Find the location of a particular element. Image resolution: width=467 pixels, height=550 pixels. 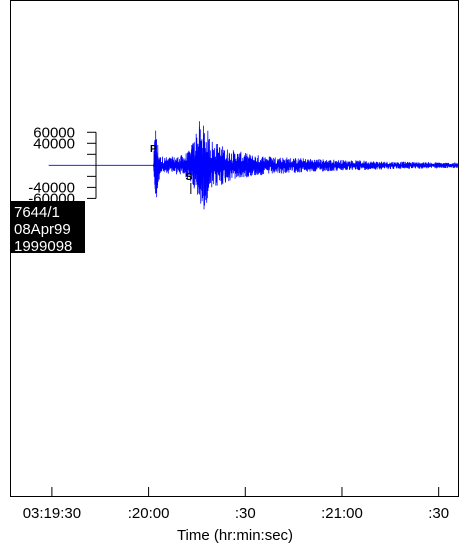

waveform-layer is located at coordinates (253, 165).